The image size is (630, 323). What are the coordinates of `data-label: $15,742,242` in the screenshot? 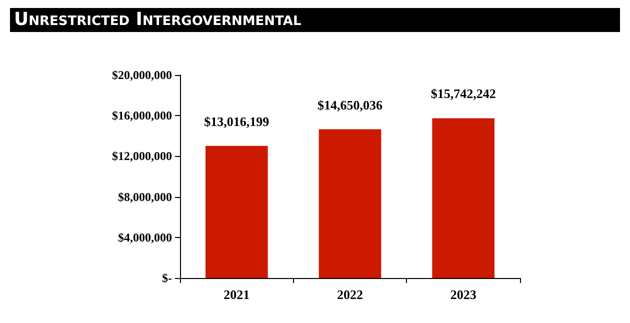 It's located at (463, 94).